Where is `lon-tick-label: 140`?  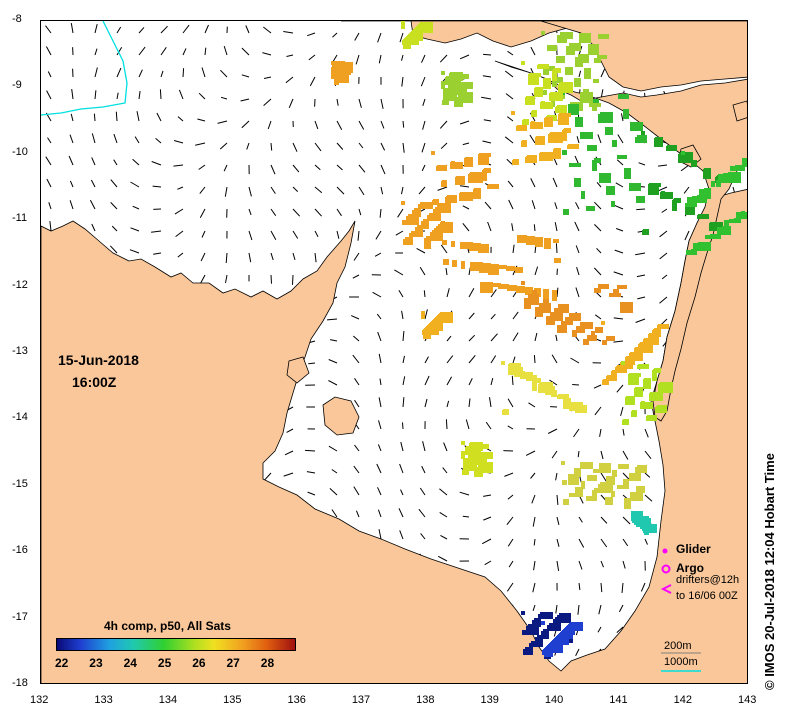 lon-tick-label: 140 is located at coordinates (554, 700).